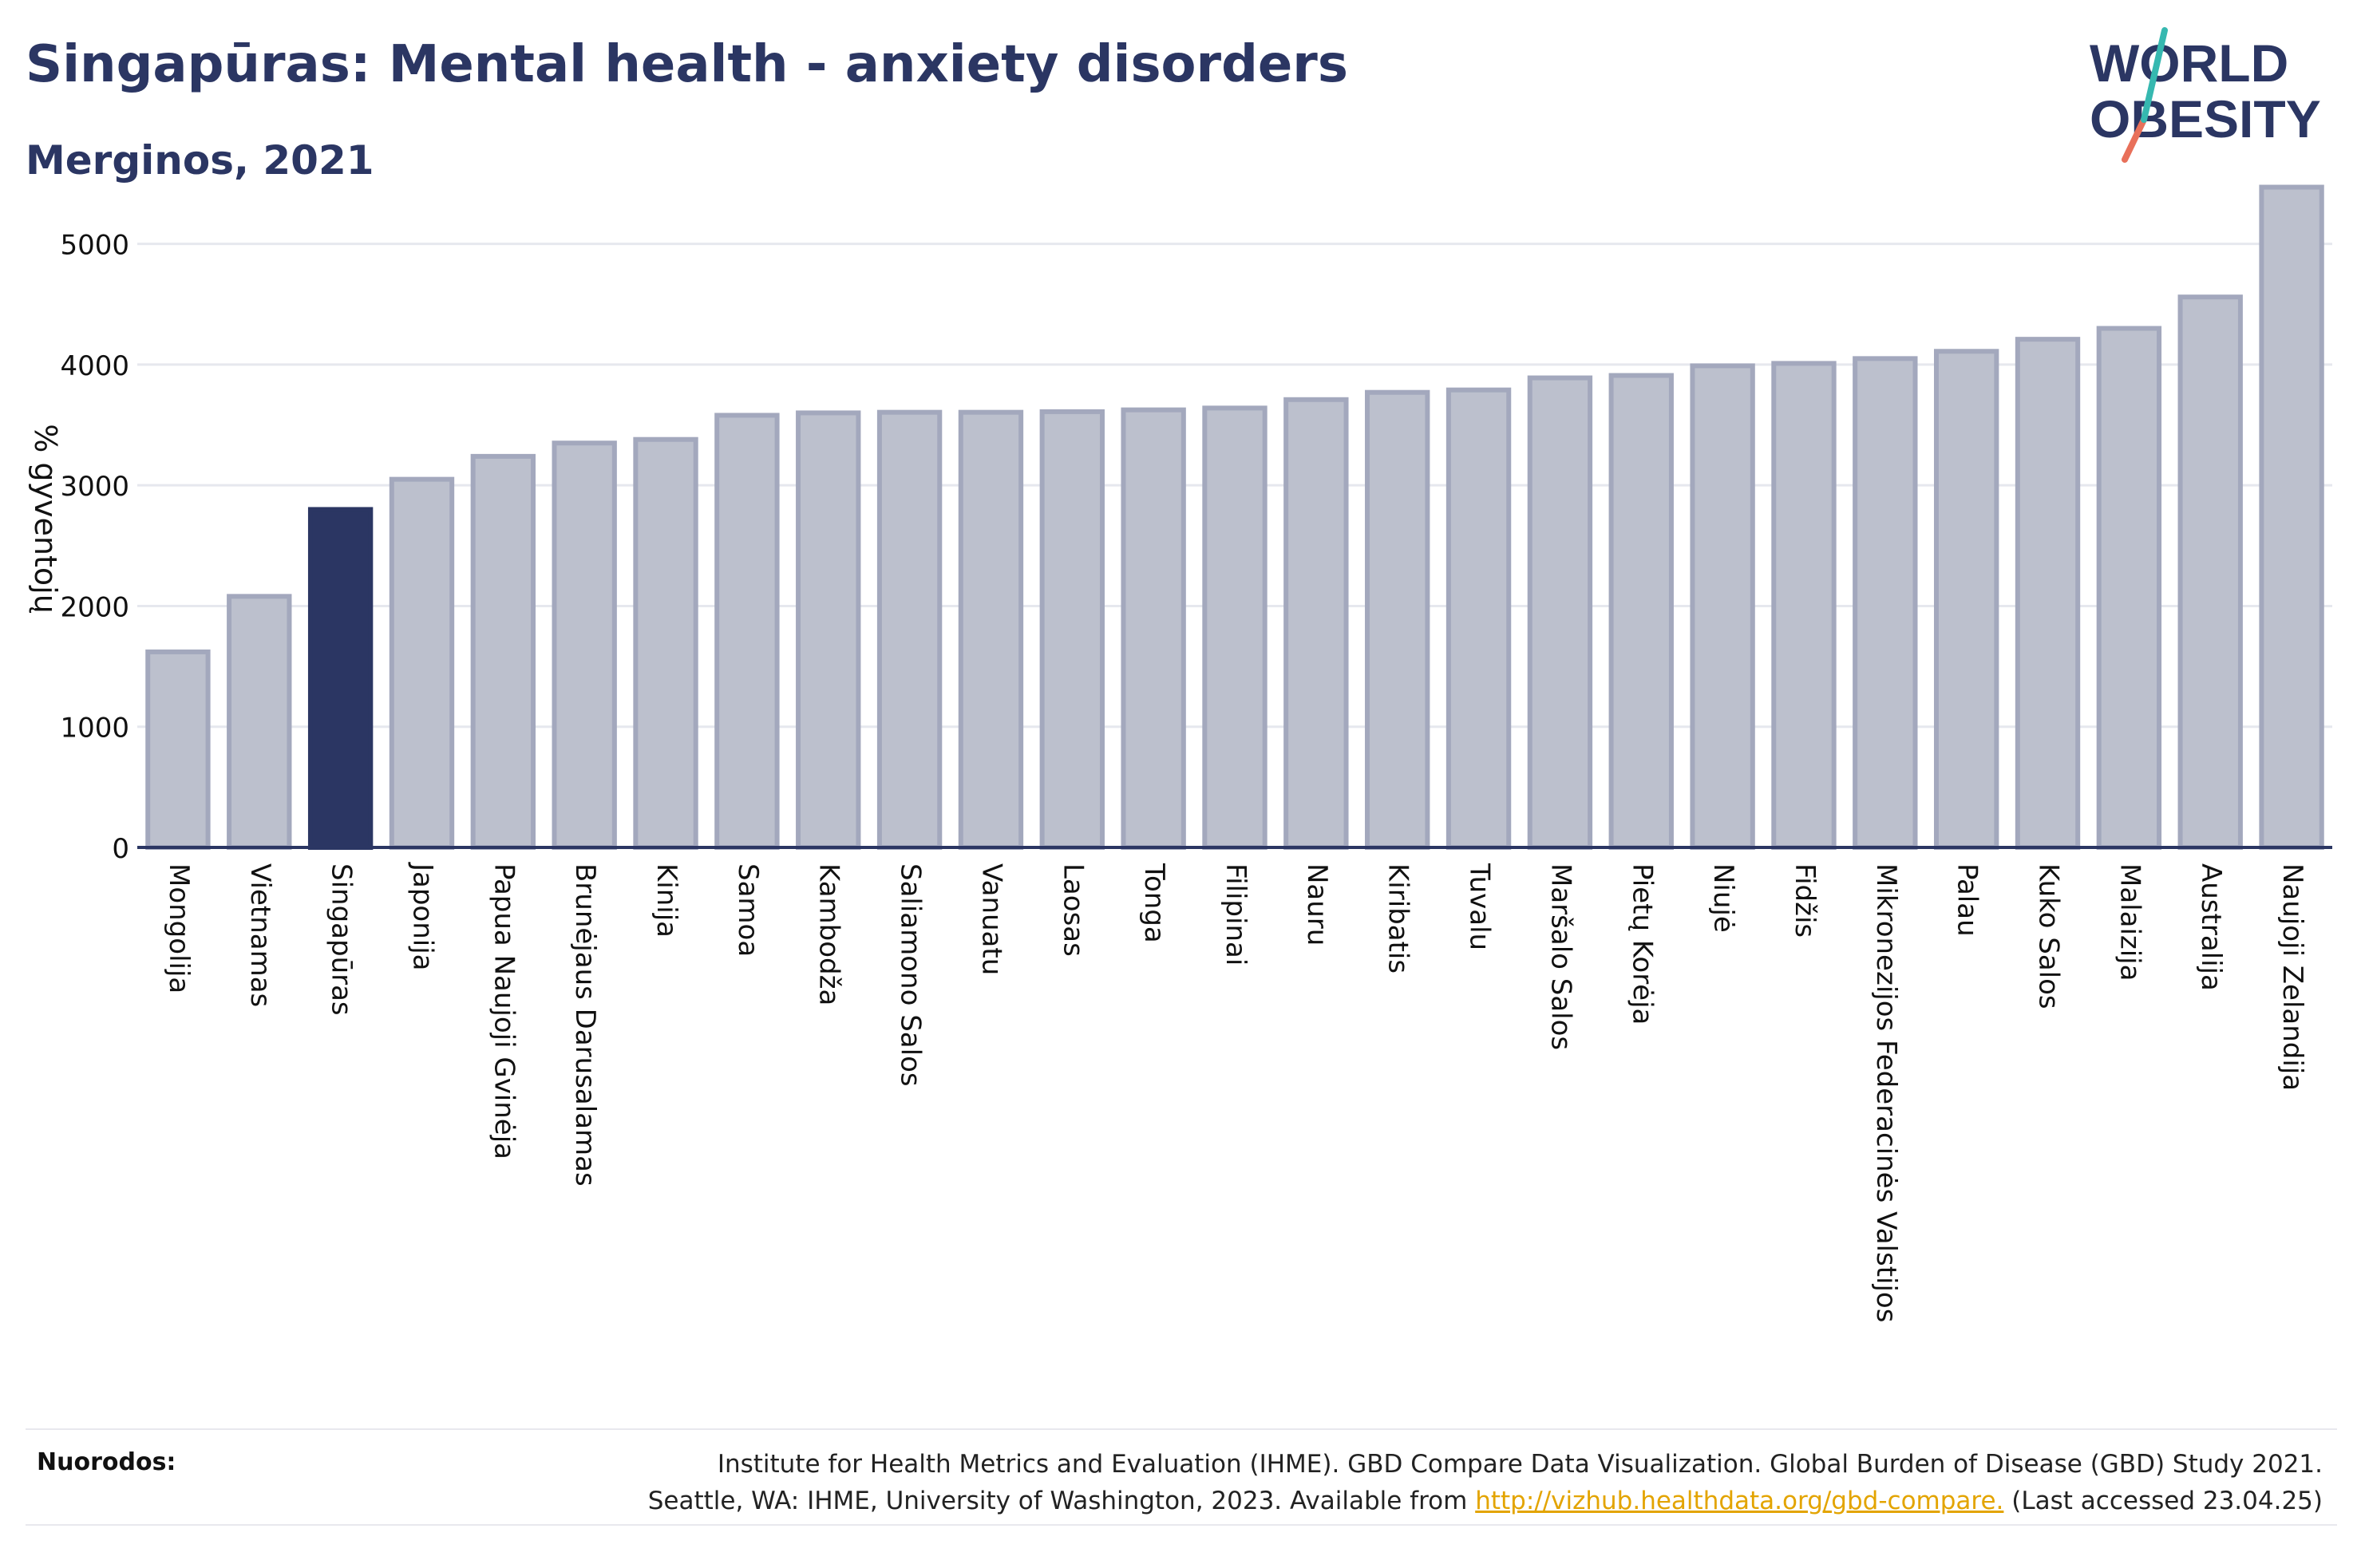  Describe the element at coordinates (94, 547) in the screenshot. I see `y-axis-ticks: 0 1000 2000 3000 4000 5000` at that location.